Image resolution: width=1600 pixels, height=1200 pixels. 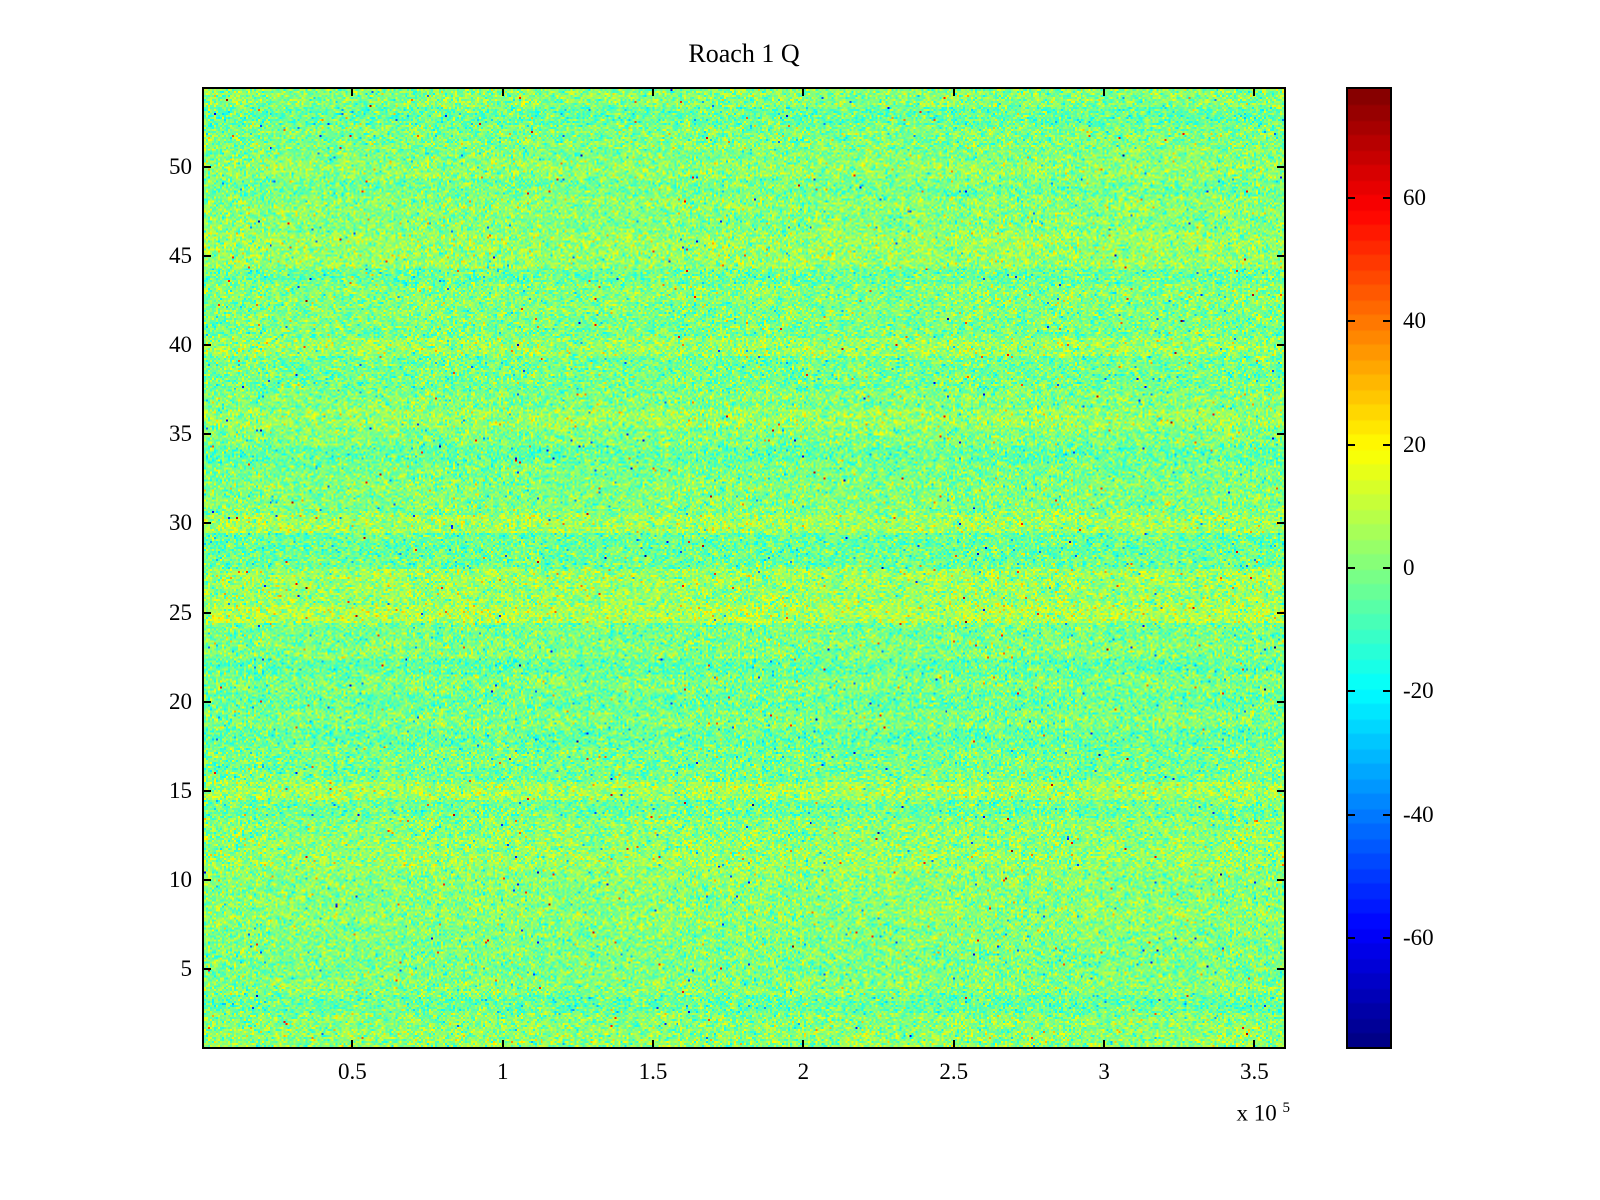 What do you see at coordinates (1409, 567) in the screenshot?
I see `colorbar-tick-label: 0` at bounding box center [1409, 567].